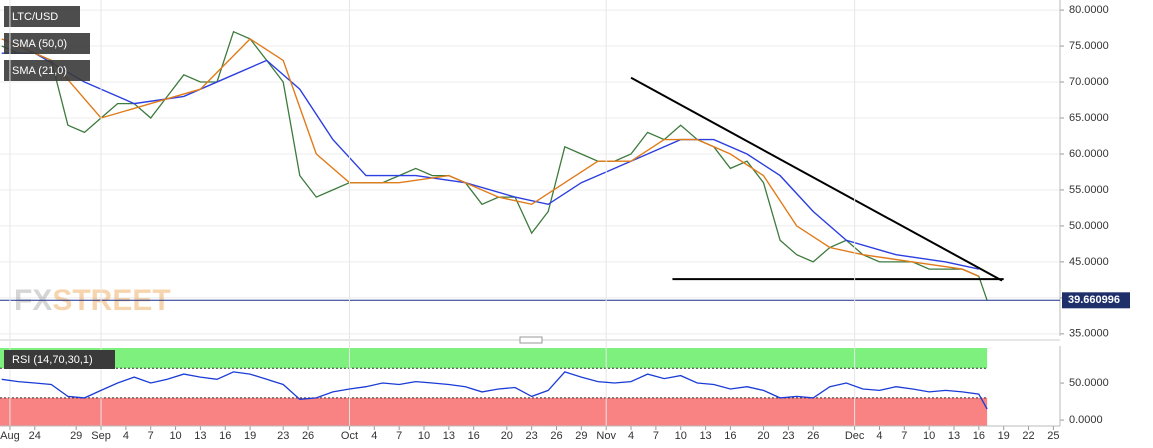 This screenshot has height=448, width=1153. What do you see at coordinates (1053, 436) in the screenshot?
I see `x-tick-label: 25` at bounding box center [1053, 436].